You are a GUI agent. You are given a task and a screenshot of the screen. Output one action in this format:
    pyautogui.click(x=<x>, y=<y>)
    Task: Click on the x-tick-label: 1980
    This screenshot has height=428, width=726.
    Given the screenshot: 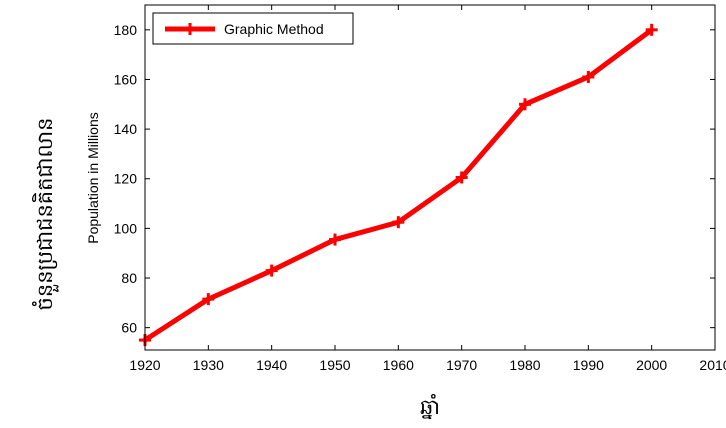 What is the action you would take?
    pyautogui.click(x=524, y=365)
    